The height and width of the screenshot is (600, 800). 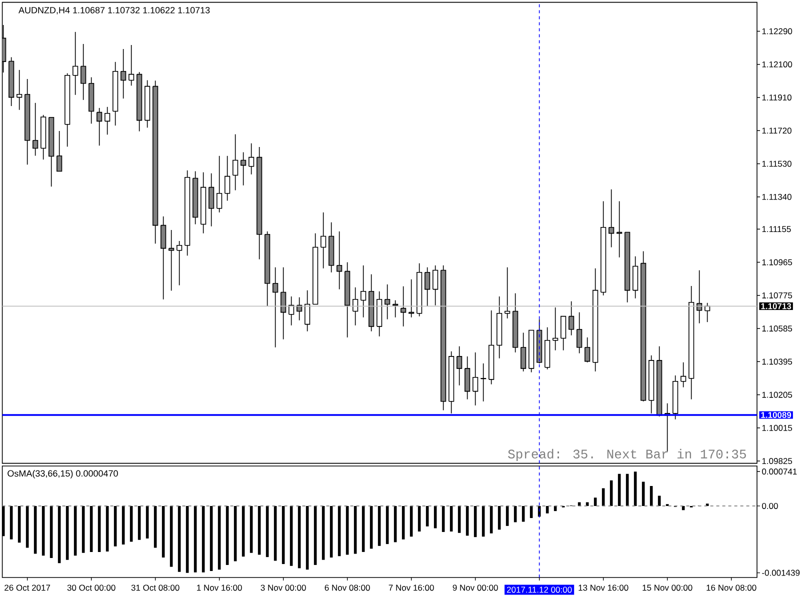 What do you see at coordinates (347, 587) in the screenshot?
I see `x-tick-label: 6 Nov 08:00` at bounding box center [347, 587].